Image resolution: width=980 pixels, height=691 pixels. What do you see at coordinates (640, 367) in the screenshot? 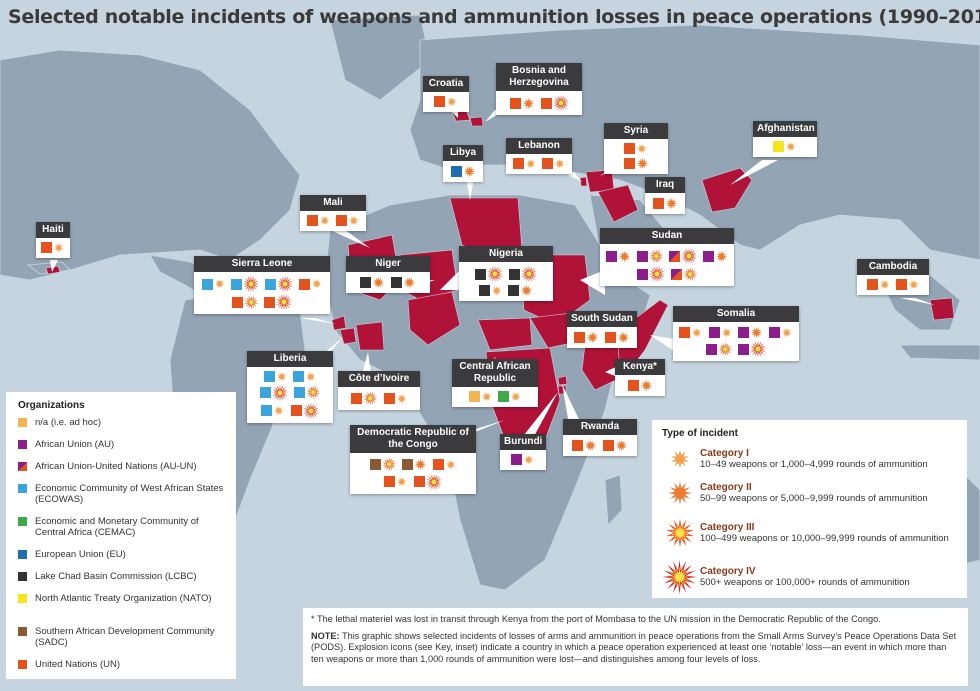
I see `callout-country-name: Kenya*` at bounding box center [640, 367].